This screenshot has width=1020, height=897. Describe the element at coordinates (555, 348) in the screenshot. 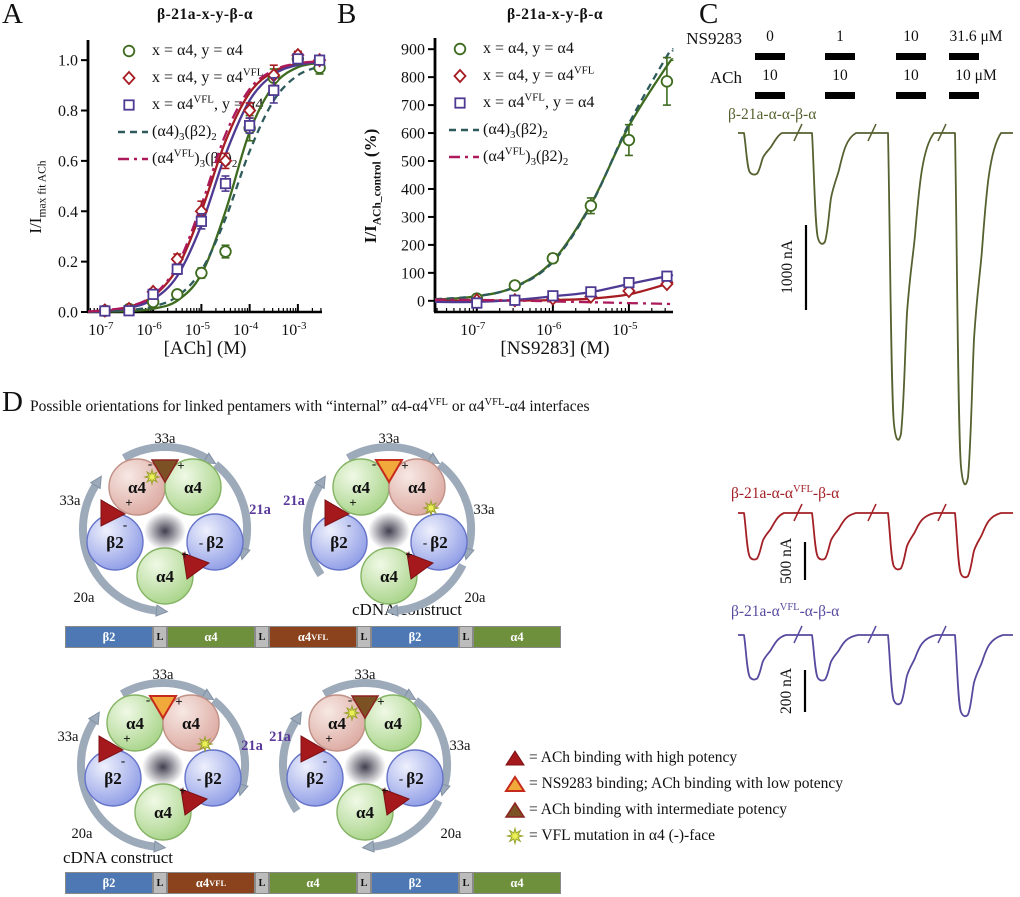

I see `panel-b-xaxis-title: [NS9283] (M)` at that location.